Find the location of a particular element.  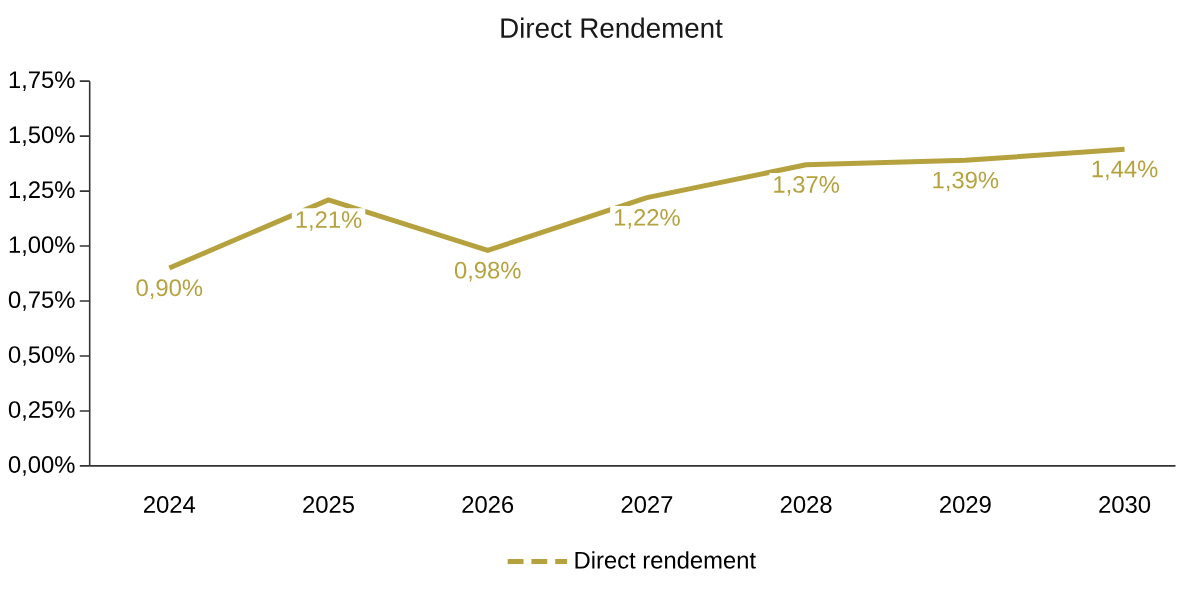

x-tick-label: 2025 is located at coordinates (328, 504).